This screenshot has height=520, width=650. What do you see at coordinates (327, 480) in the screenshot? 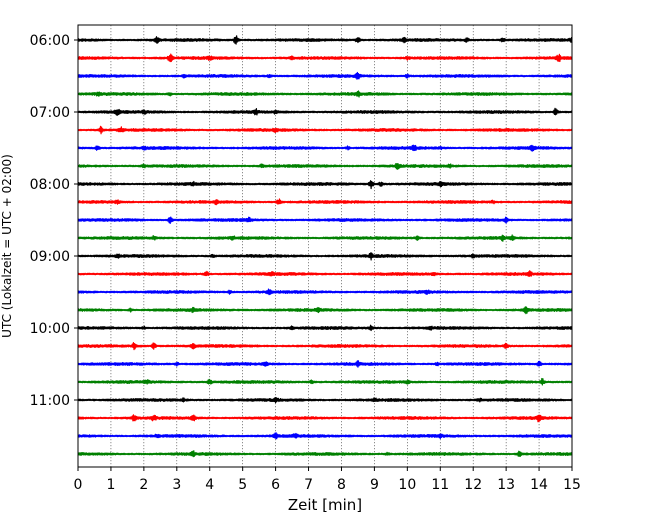
I see `x-axis: 0 1 2 3 4 5 6 7 8 9 10 11 12 13 14 15` at bounding box center [327, 480].